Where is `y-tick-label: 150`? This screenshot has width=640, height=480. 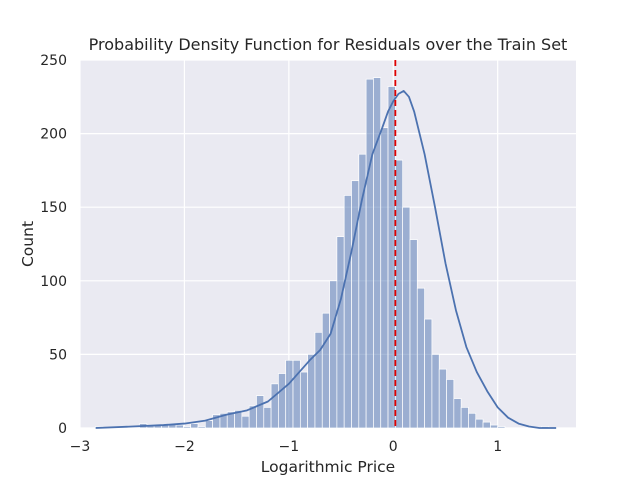
y-tick-label: 150 is located at coordinates (53, 208).